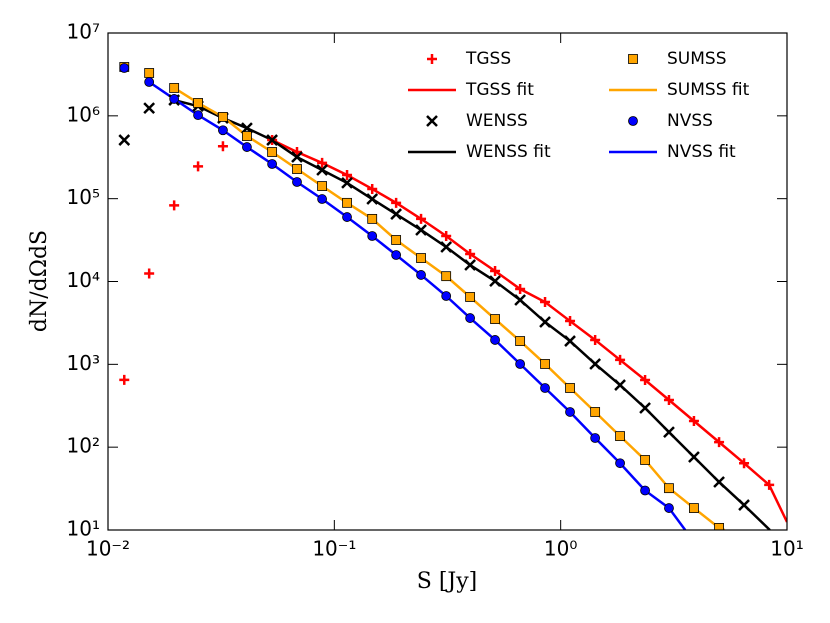  What do you see at coordinates (701, 152) in the screenshot?
I see `legend-label: NVSS fit` at bounding box center [701, 152].